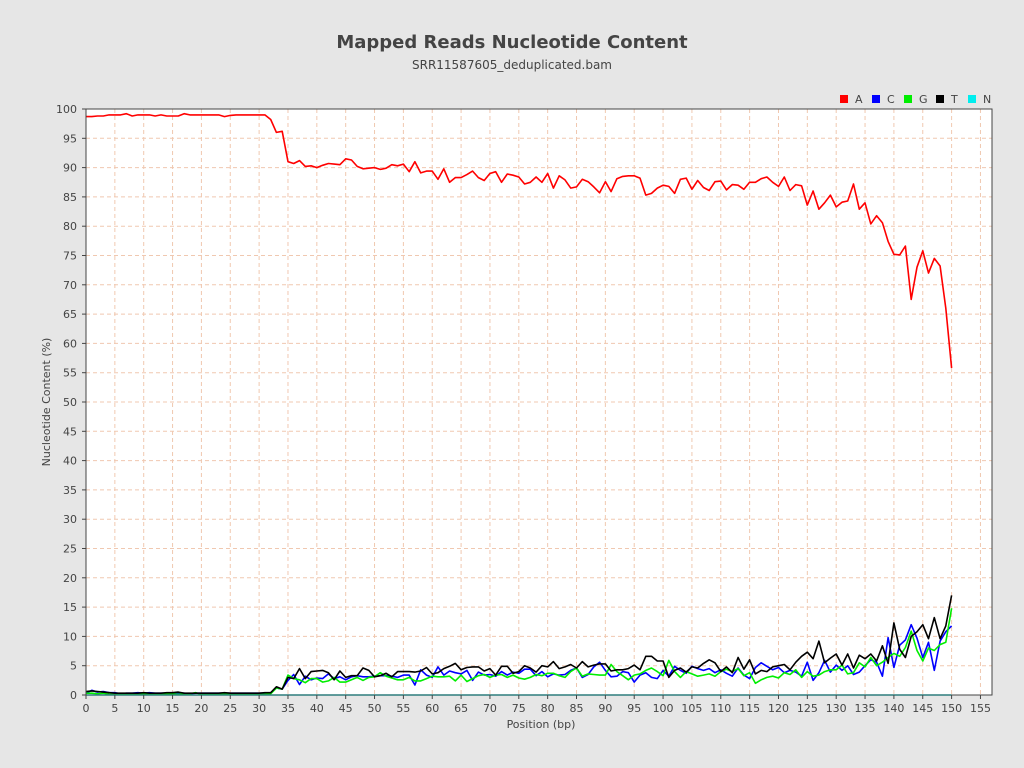  What do you see at coordinates (70, 636) in the screenshot?
I see `y-tick-label: 10` at bounding box center [70, 636].